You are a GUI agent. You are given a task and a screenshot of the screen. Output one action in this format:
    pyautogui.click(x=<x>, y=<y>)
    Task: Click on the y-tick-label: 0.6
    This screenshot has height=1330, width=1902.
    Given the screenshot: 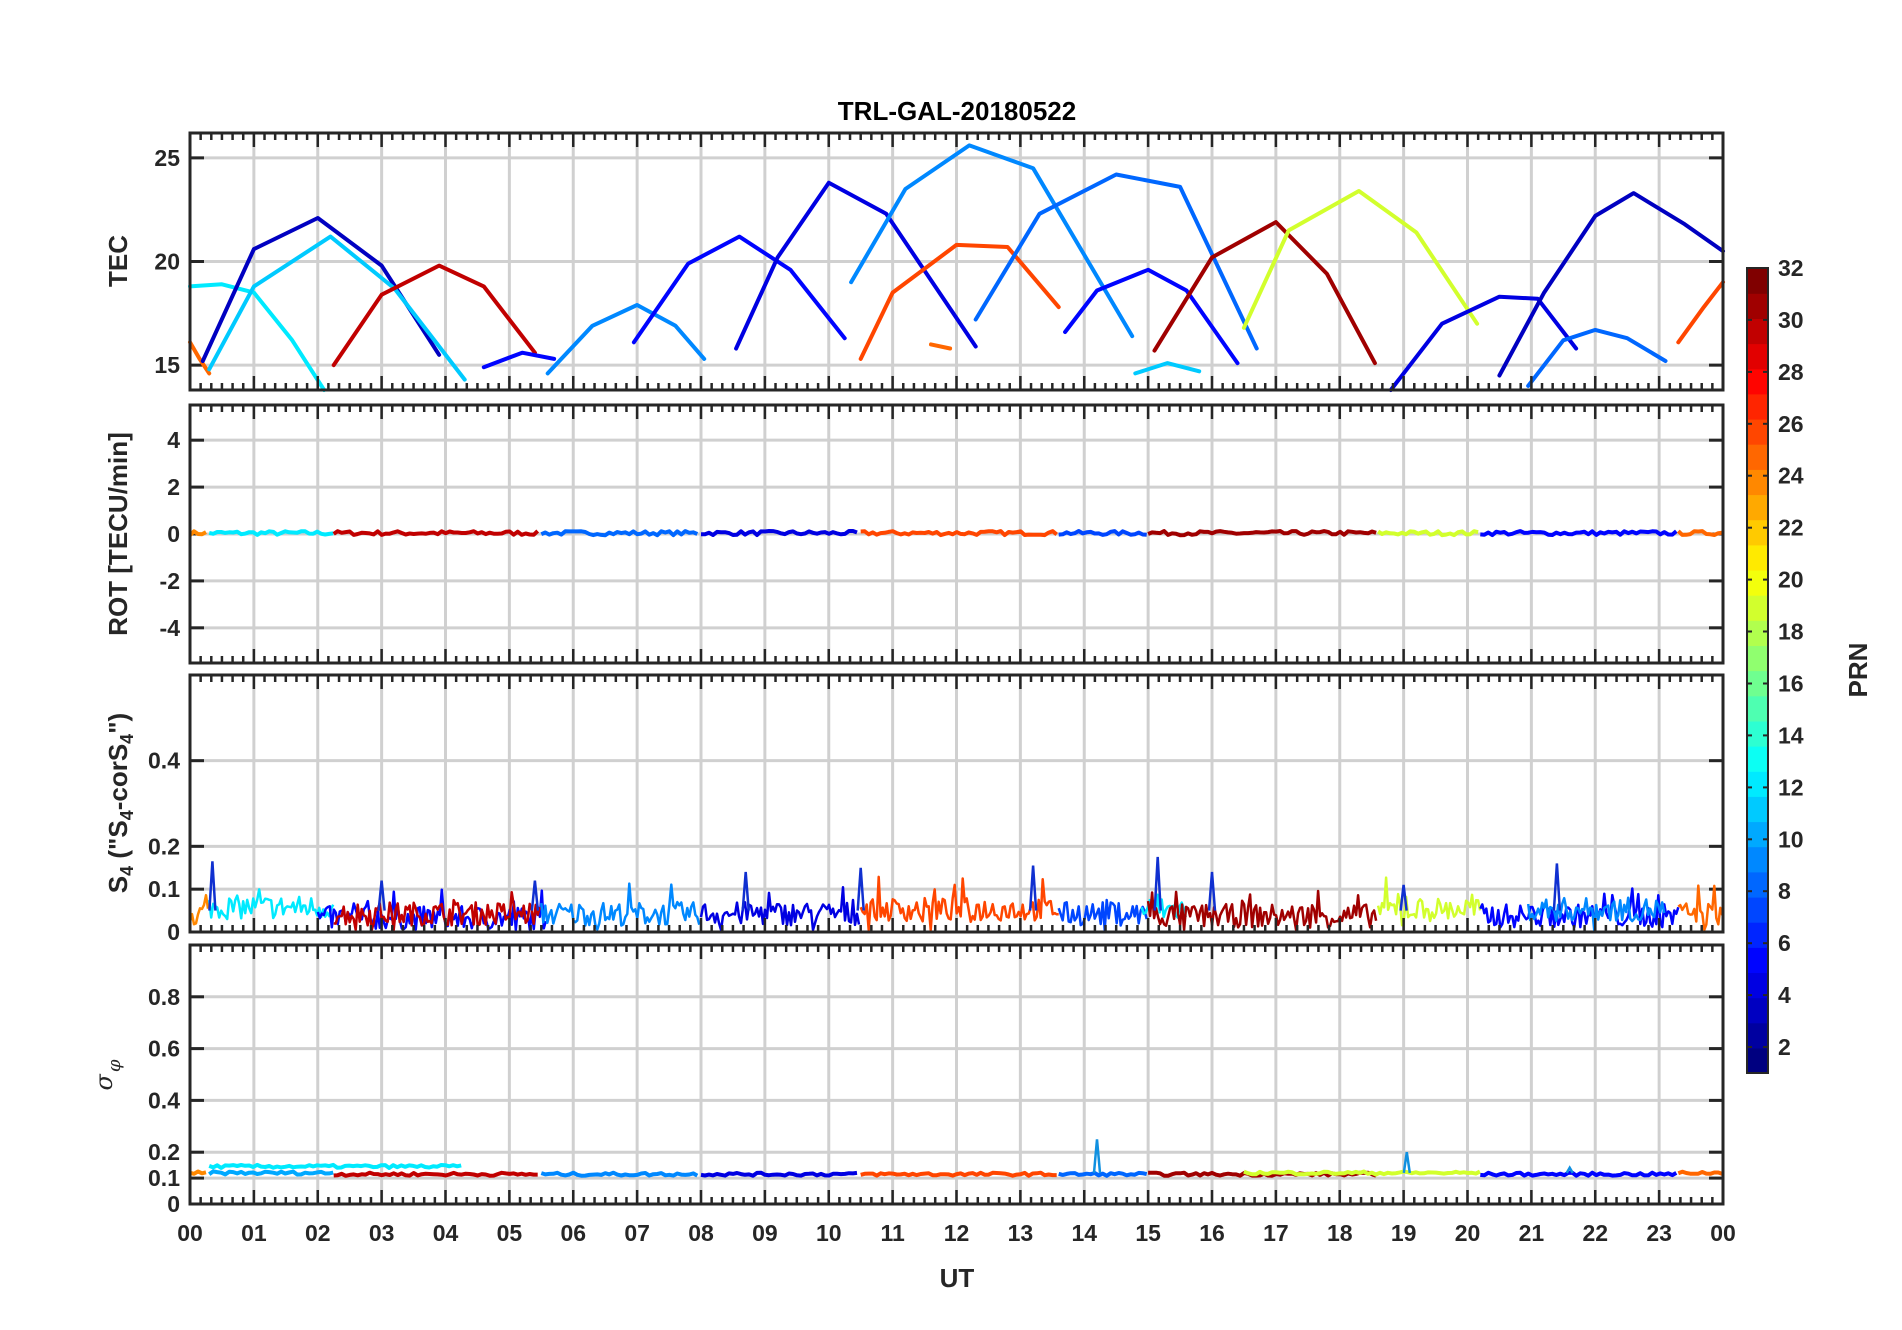 What is the action you would take?
    pyautogui.click(x=164, y=1049)
    